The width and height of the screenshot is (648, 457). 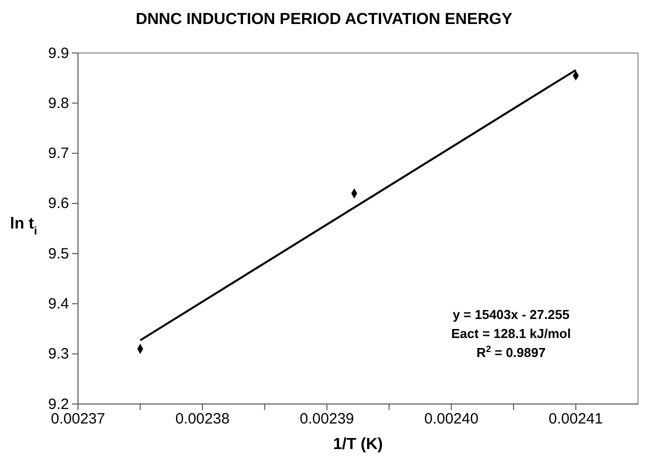 I want to click on x-tick-label: 0.00239, so click(x=327, y=419).